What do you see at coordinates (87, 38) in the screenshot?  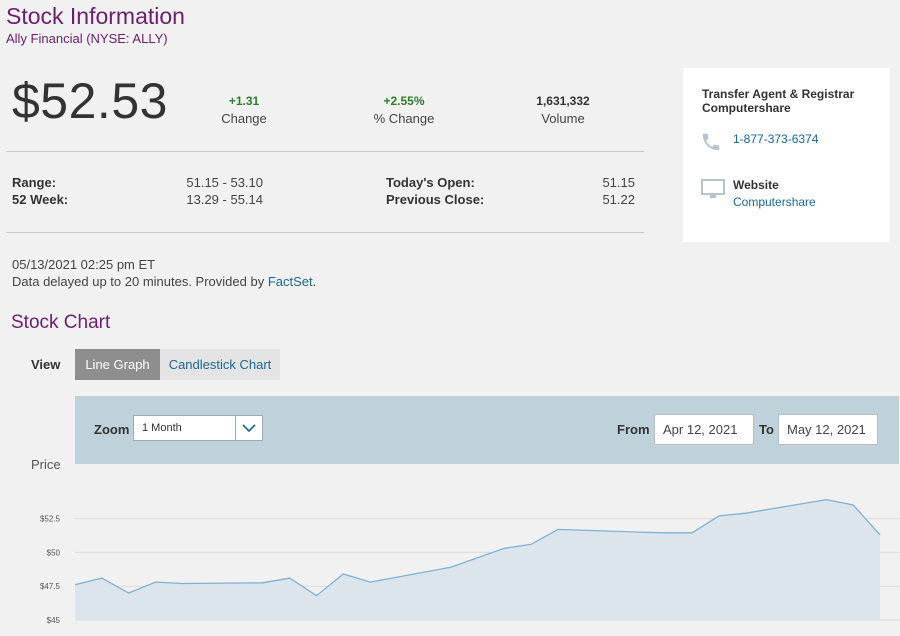 I see `company-subtitle: Ally Financial (NYSE: ALLY)` at bounding box center [87, 38].